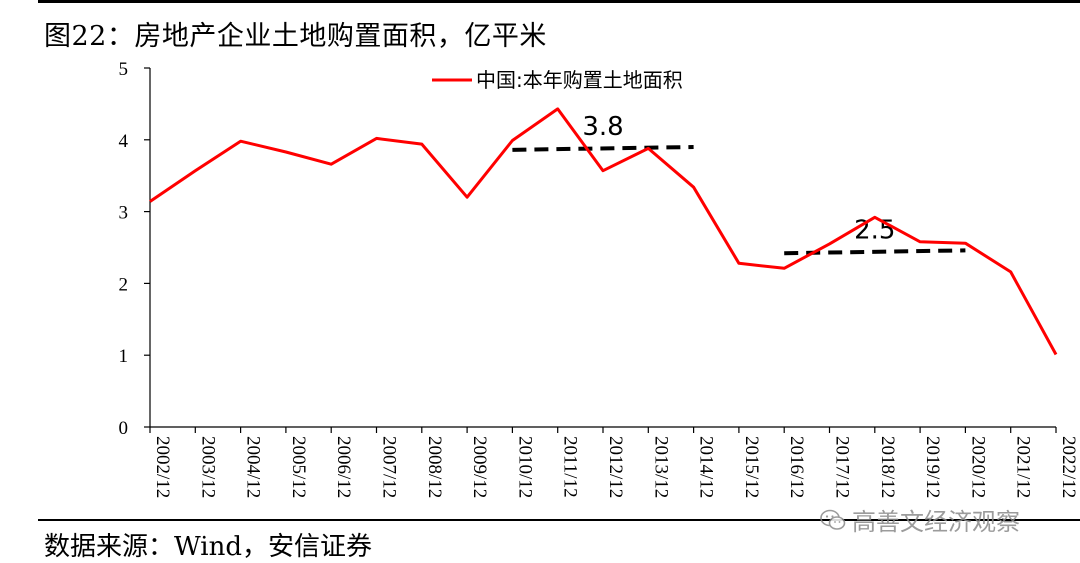 This screenshot has height=563, width=1080. Describe the element at coordinates (134, 249) in the screenshot. I see `y-axis-ticks: 0 1 2 3 4 5` at that location.